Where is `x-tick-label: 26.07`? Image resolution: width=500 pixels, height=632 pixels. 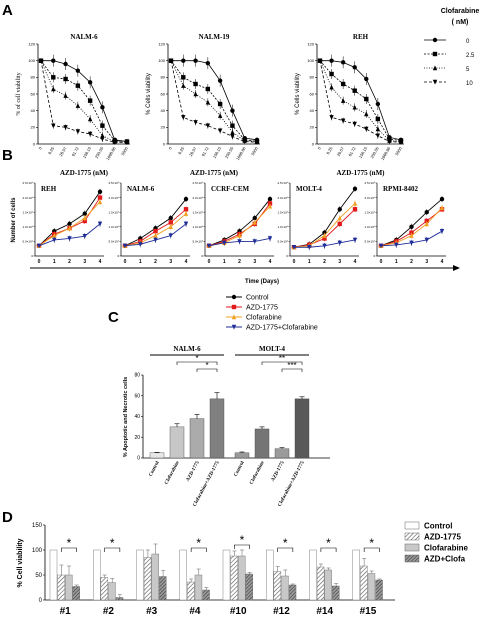
x-tick-label: 26.07 is located at coordinates (63, 151).